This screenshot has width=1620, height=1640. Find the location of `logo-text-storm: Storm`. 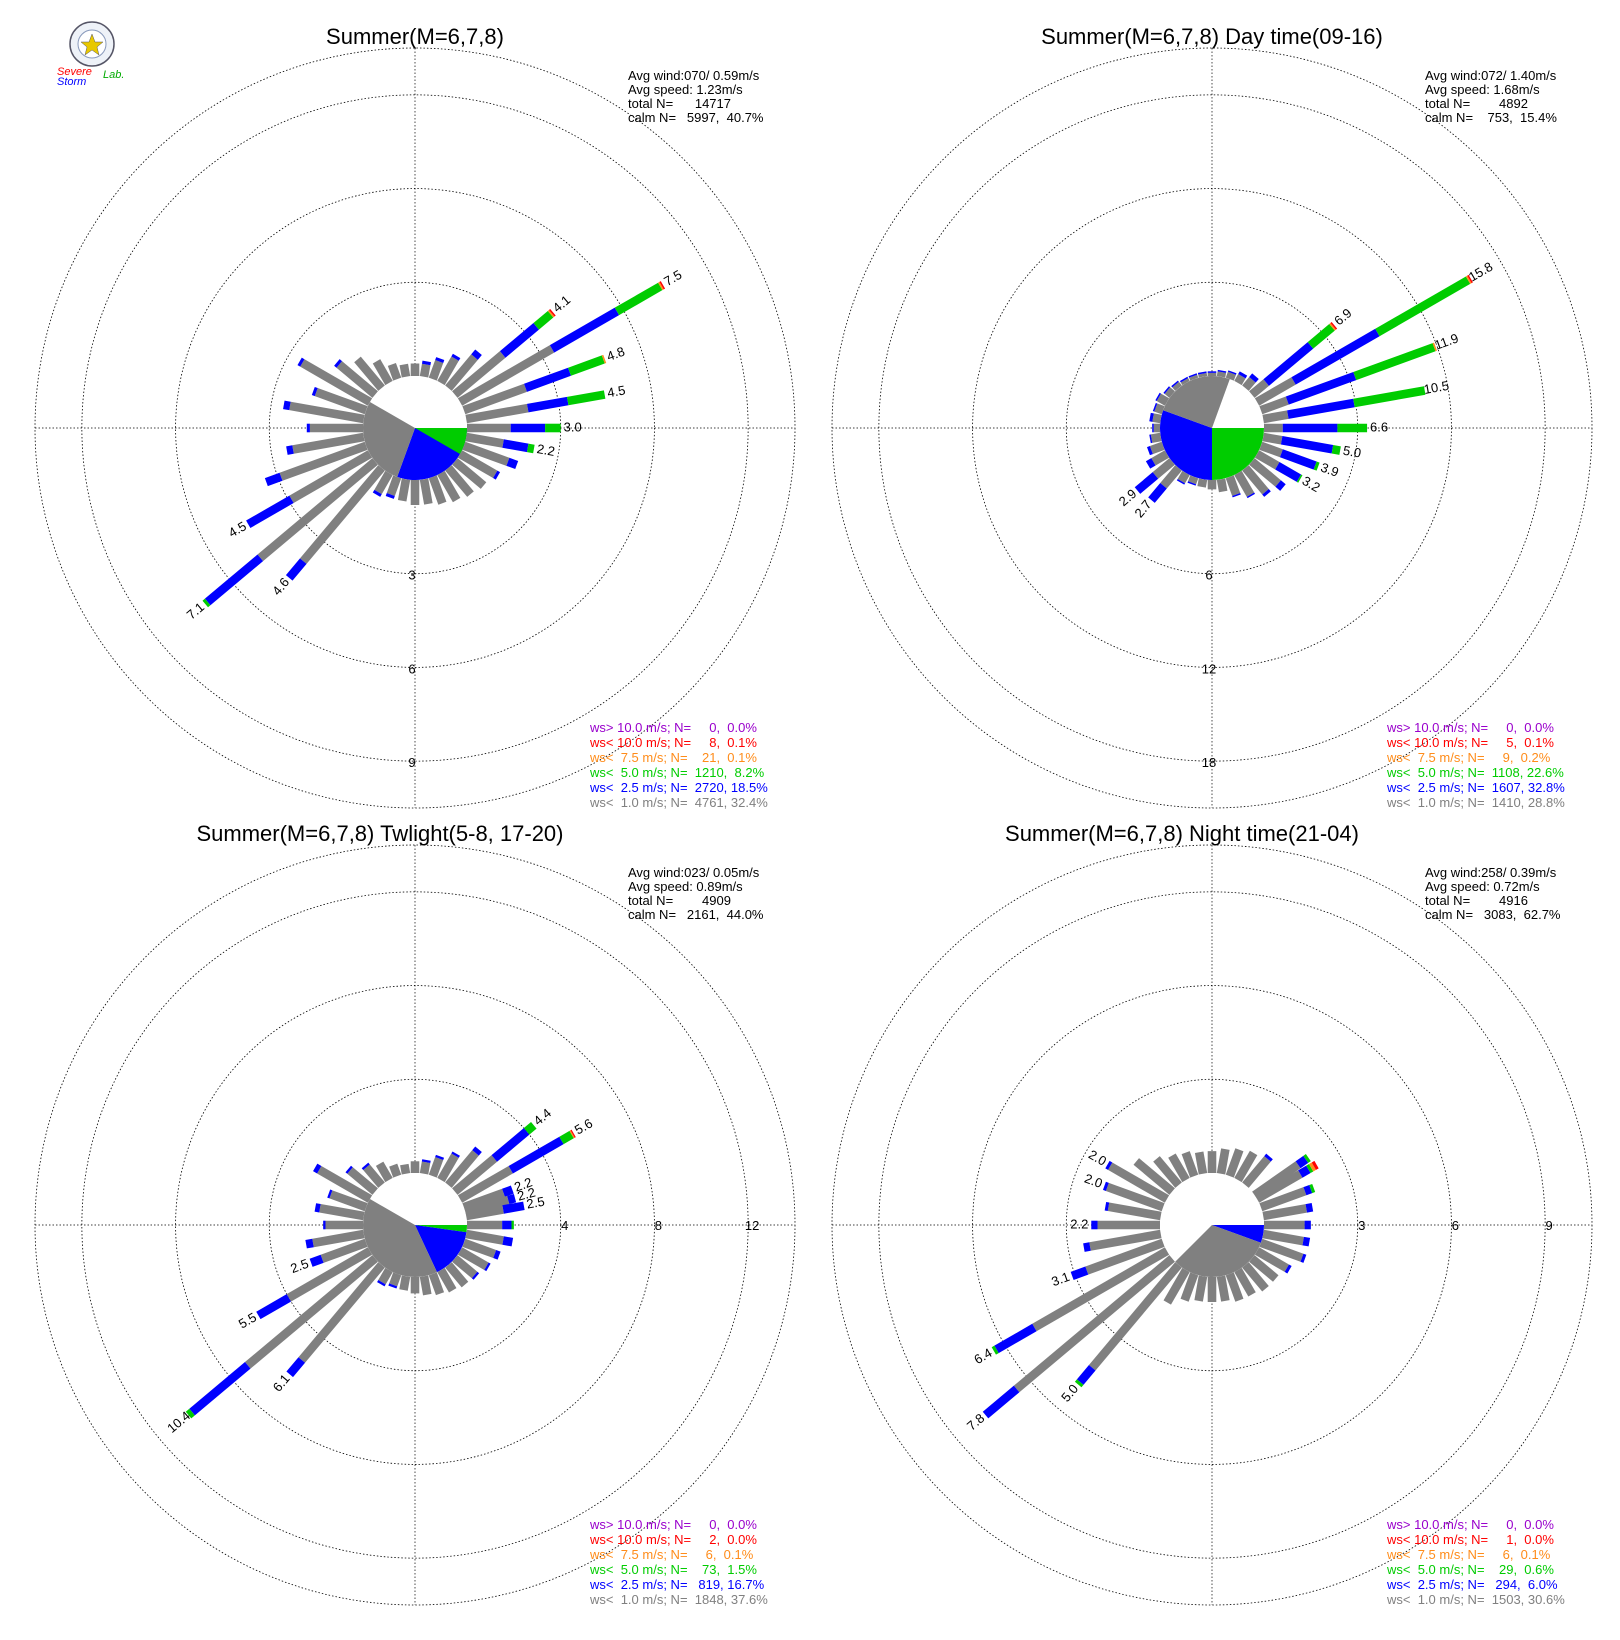

logo-text-storm: Storm is located at coordinates (71, 82).